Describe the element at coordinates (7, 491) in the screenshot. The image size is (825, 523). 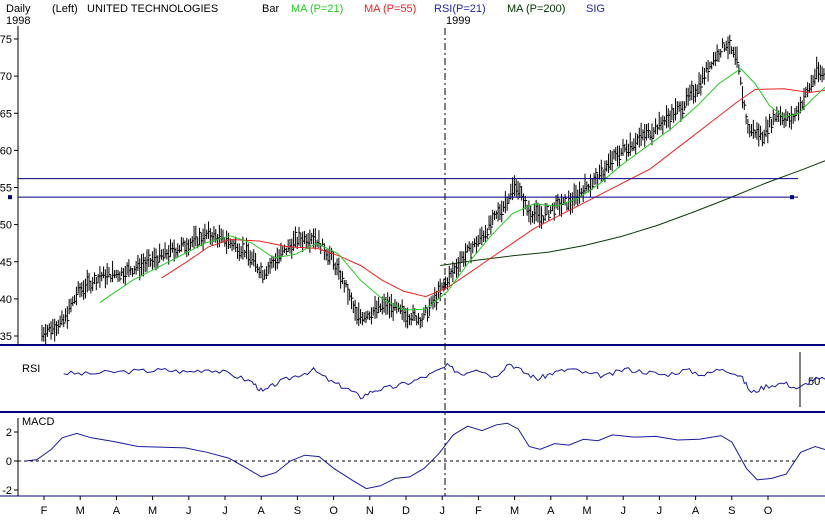
I see `macd-y-tick-label: -2` at that location.